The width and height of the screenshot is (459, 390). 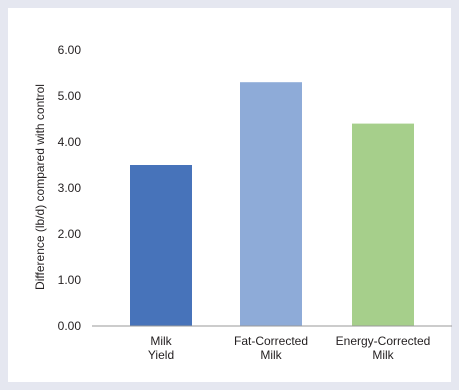 I want to click on y-tick-label: 5.00, so click(x=70, y=96).